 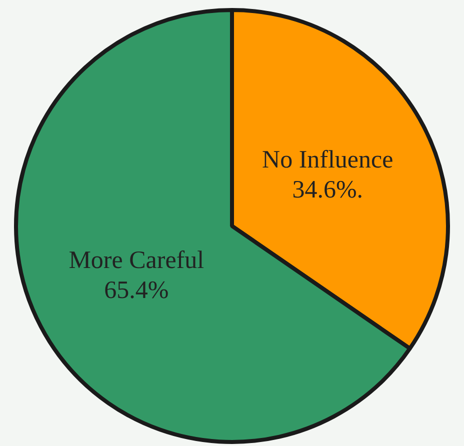 What do you see at coordinates (136, 290) in the screenshot?
I see `data-label: 65.4%` at bounding box center [136, 290].